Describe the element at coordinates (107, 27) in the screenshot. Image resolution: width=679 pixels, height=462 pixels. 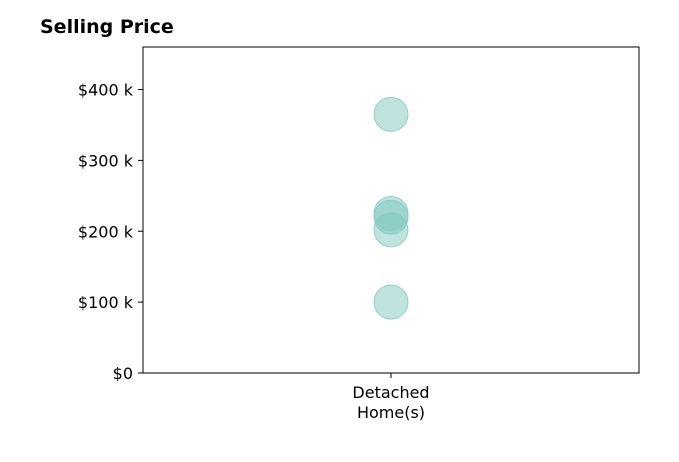
I see `chart-title: Selling Price` at that location.